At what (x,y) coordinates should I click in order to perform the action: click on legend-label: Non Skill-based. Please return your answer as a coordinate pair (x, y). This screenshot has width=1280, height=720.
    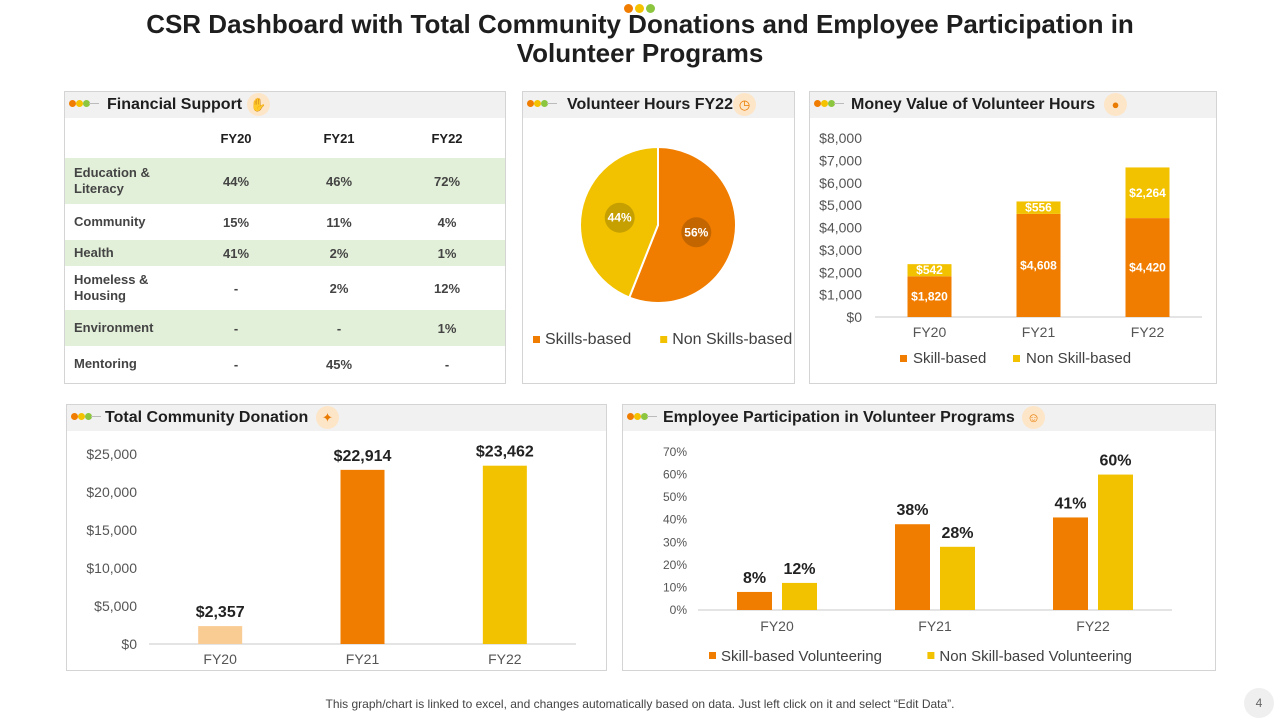
    Looking at the image, I should click on (1078, 358).